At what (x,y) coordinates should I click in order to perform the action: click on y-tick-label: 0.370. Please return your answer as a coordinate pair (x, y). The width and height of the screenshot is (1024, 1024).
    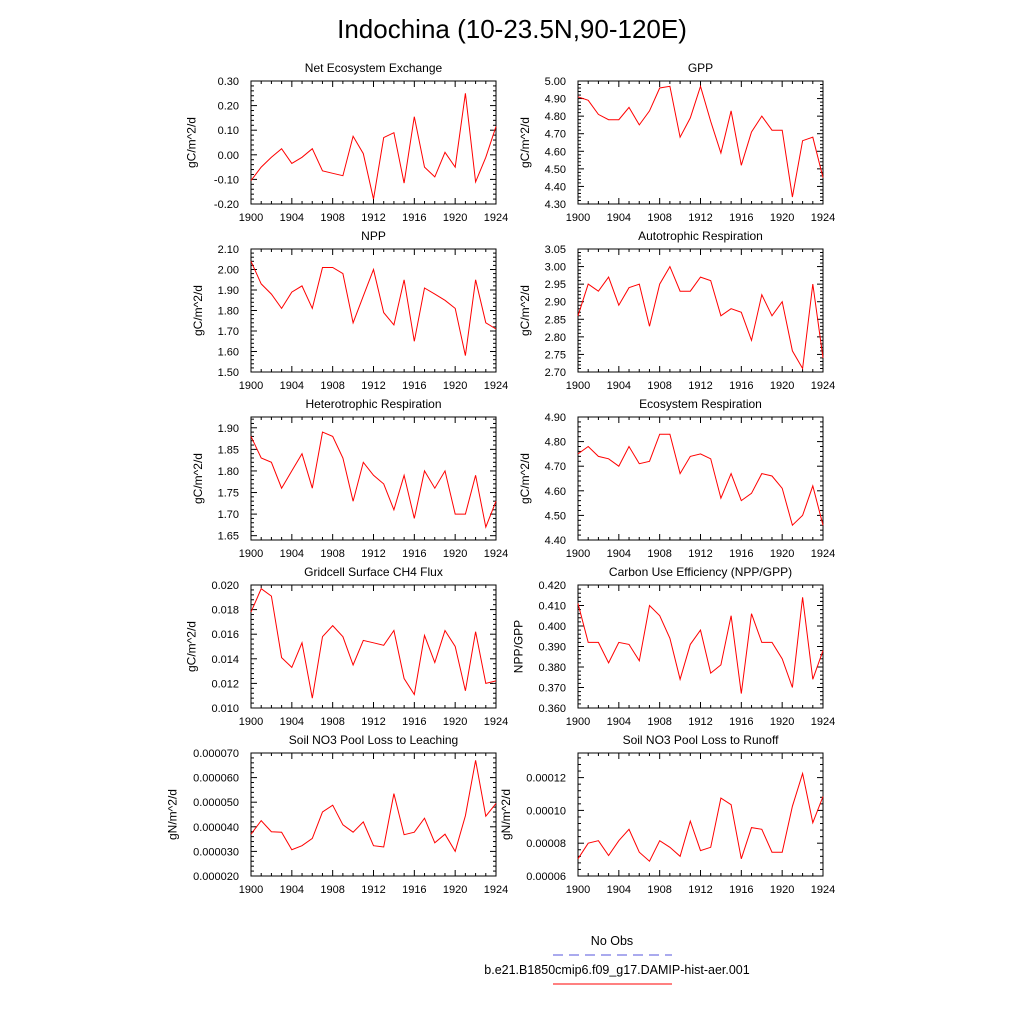
    Looking at the image, I should click on (552, 689).